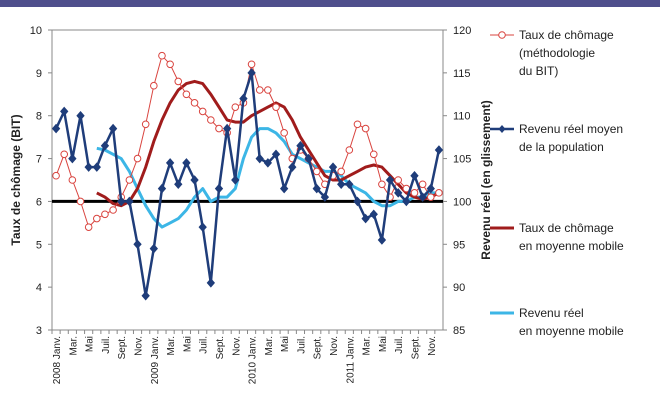  Describe the element at coordinates (57, 360) in the screenshot. I see `x-tick-label: 2008 Janv.` at that location.